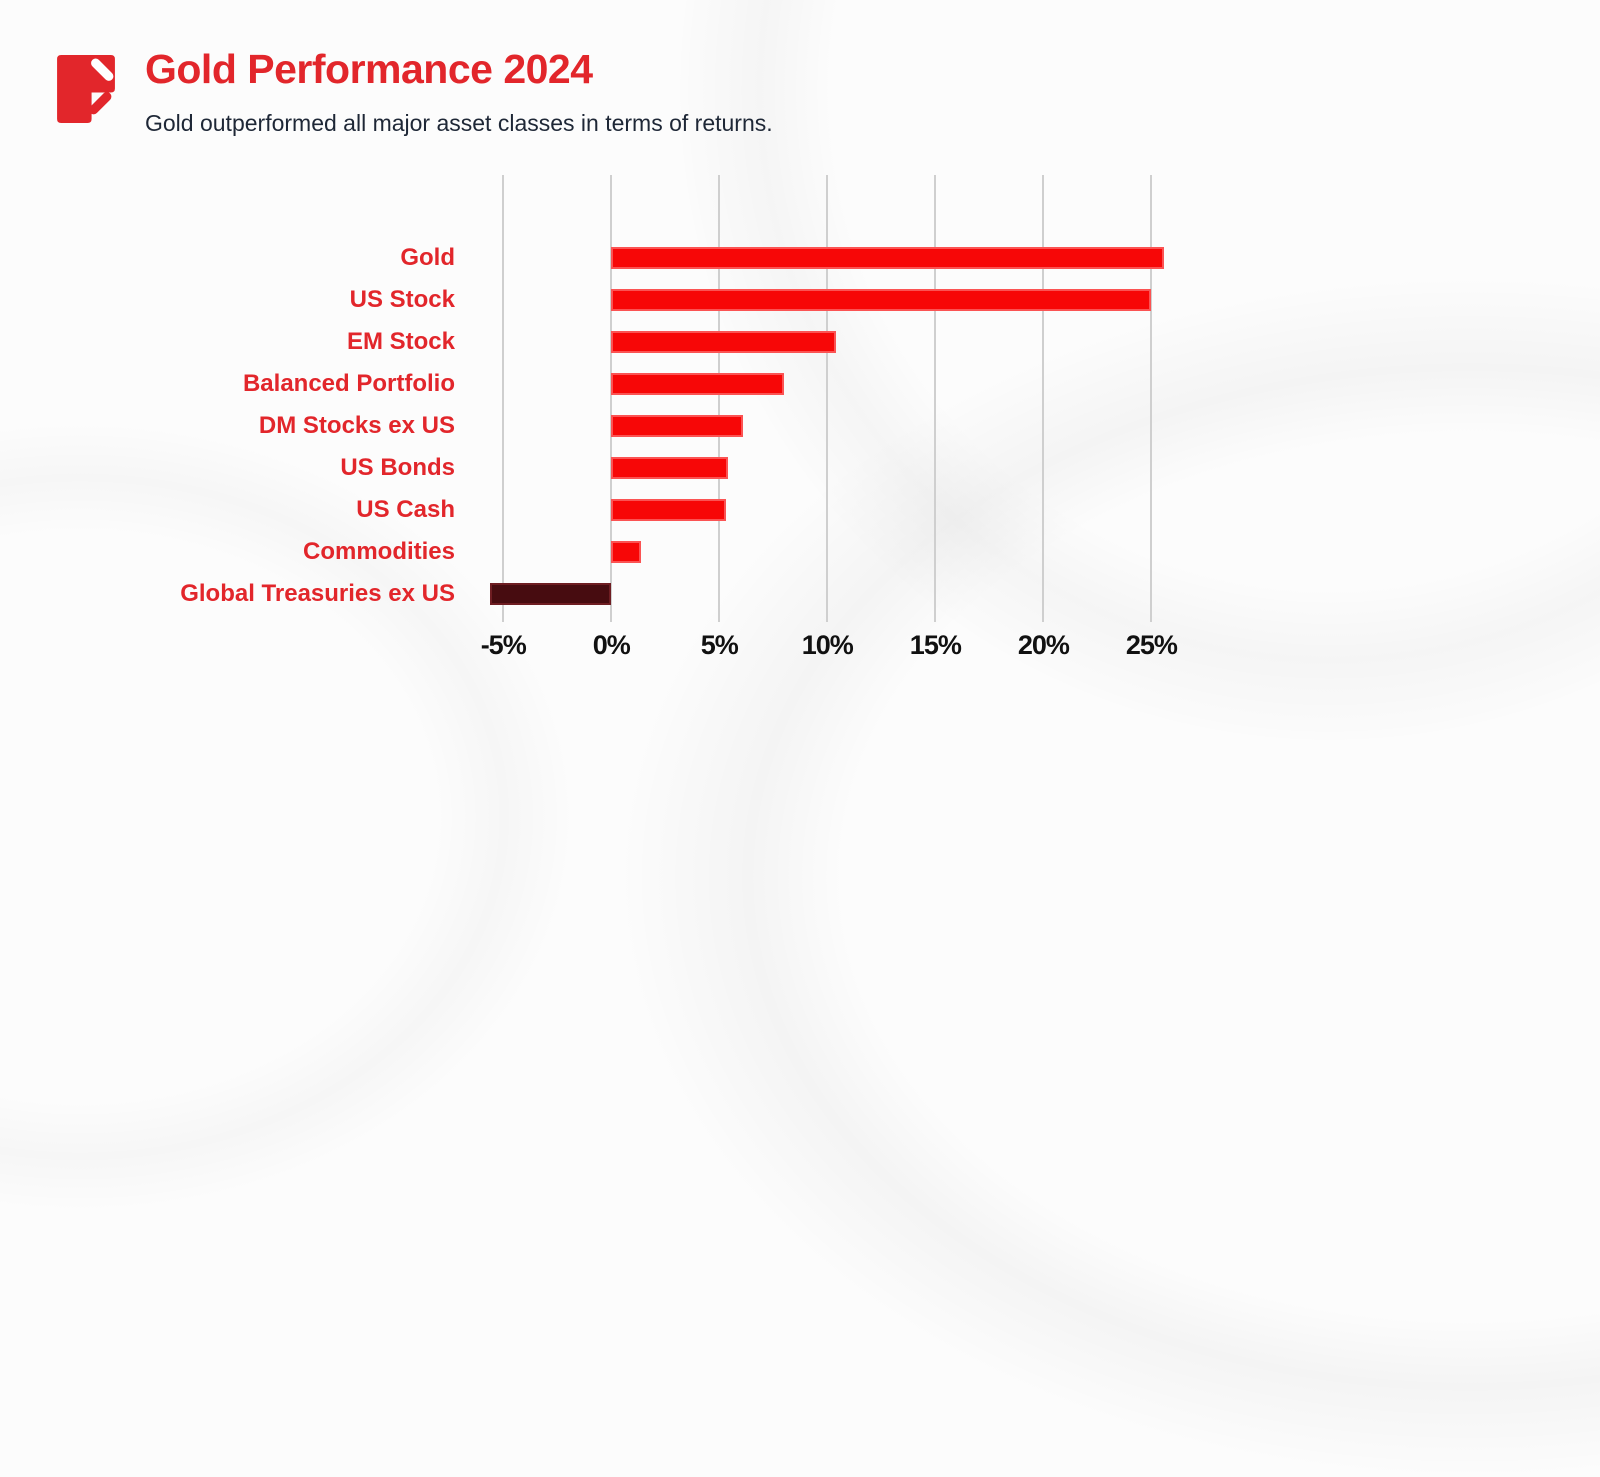 The height and width of the screenshot is (1477, 1600). I want to click on x-tick-label: 0%, so click(611, 645).